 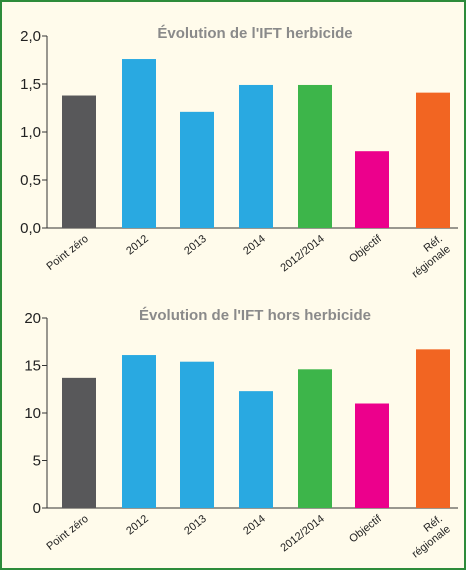 I want to click on y-tick-label: 2,0, so click(x=30, y=36).